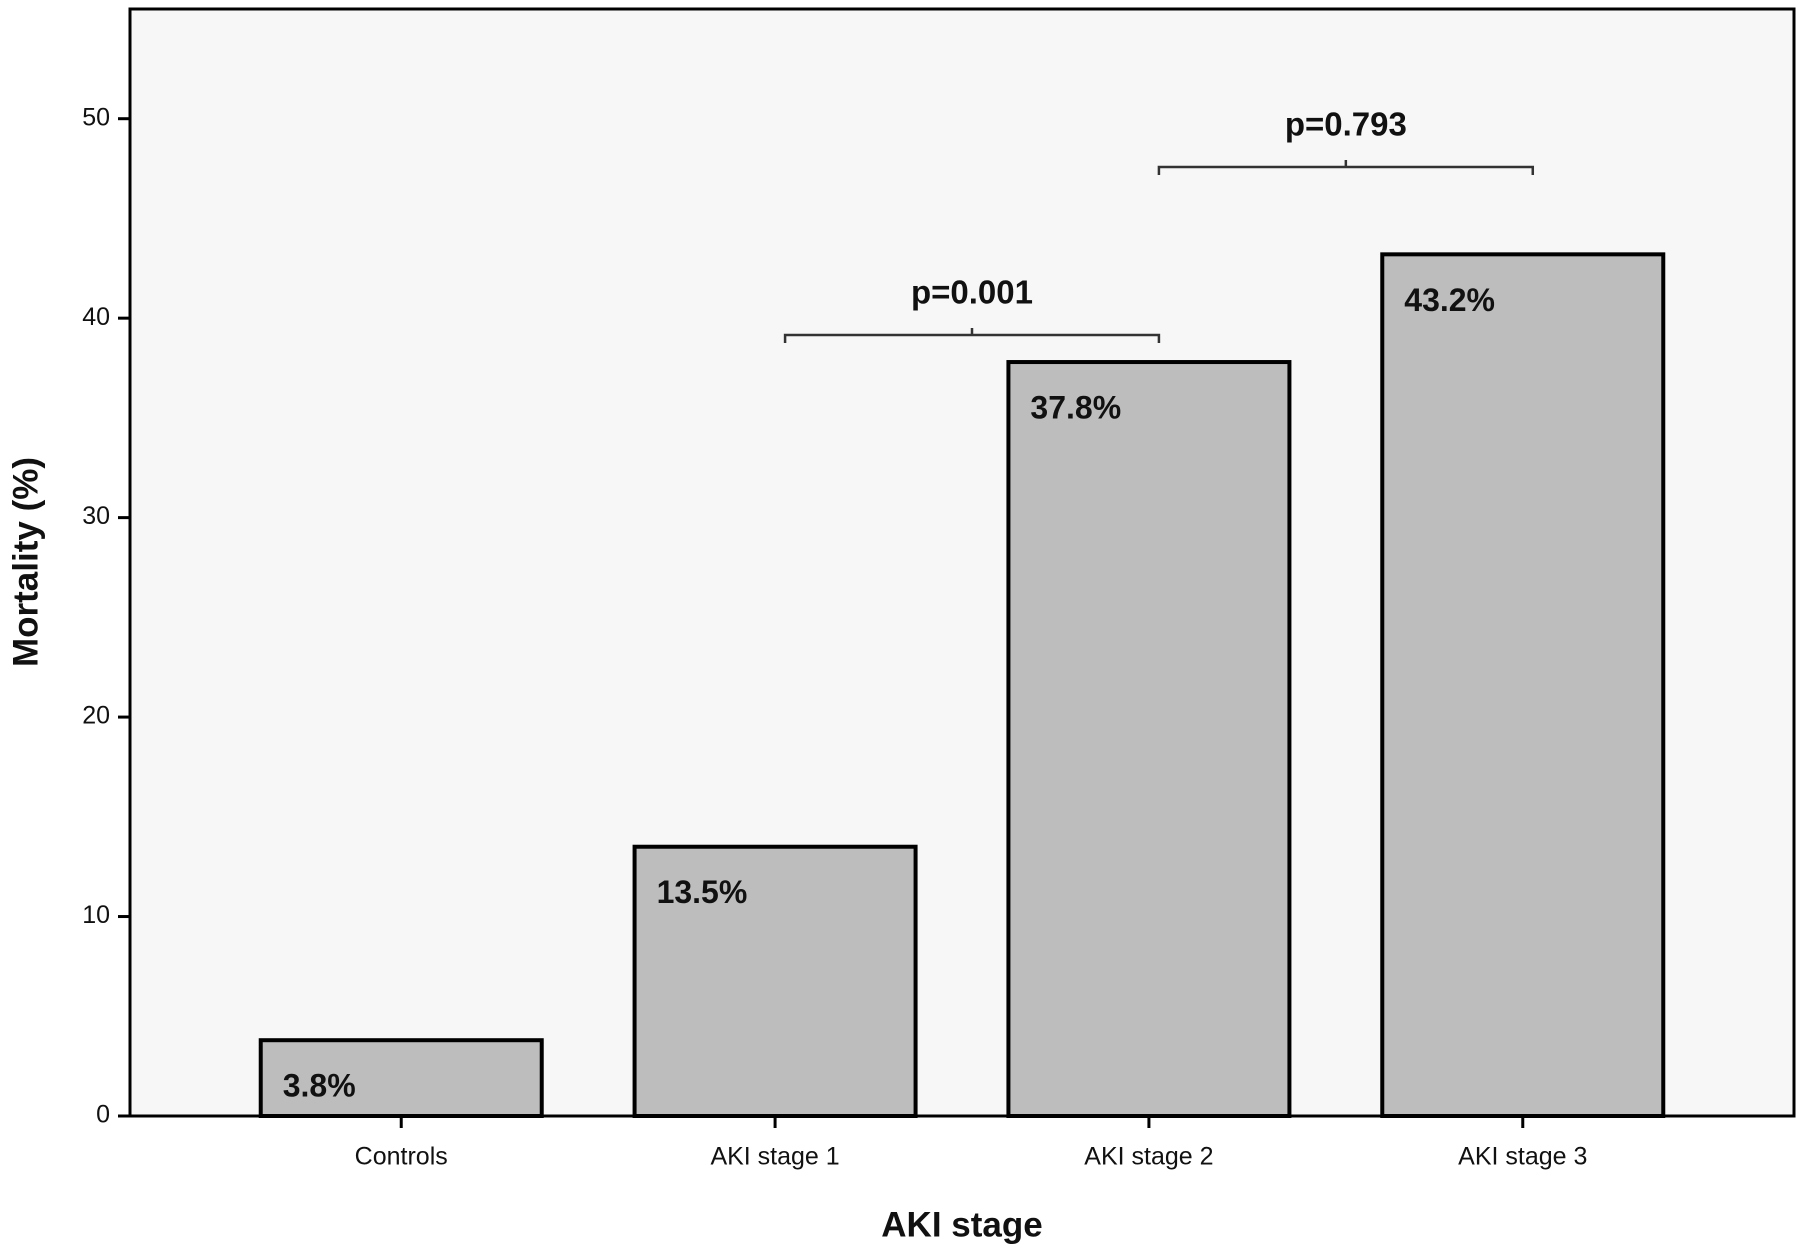 This screenshot has width=1800, height=1260. I want to click on value-label: 43.2%, so click(1449, 300).